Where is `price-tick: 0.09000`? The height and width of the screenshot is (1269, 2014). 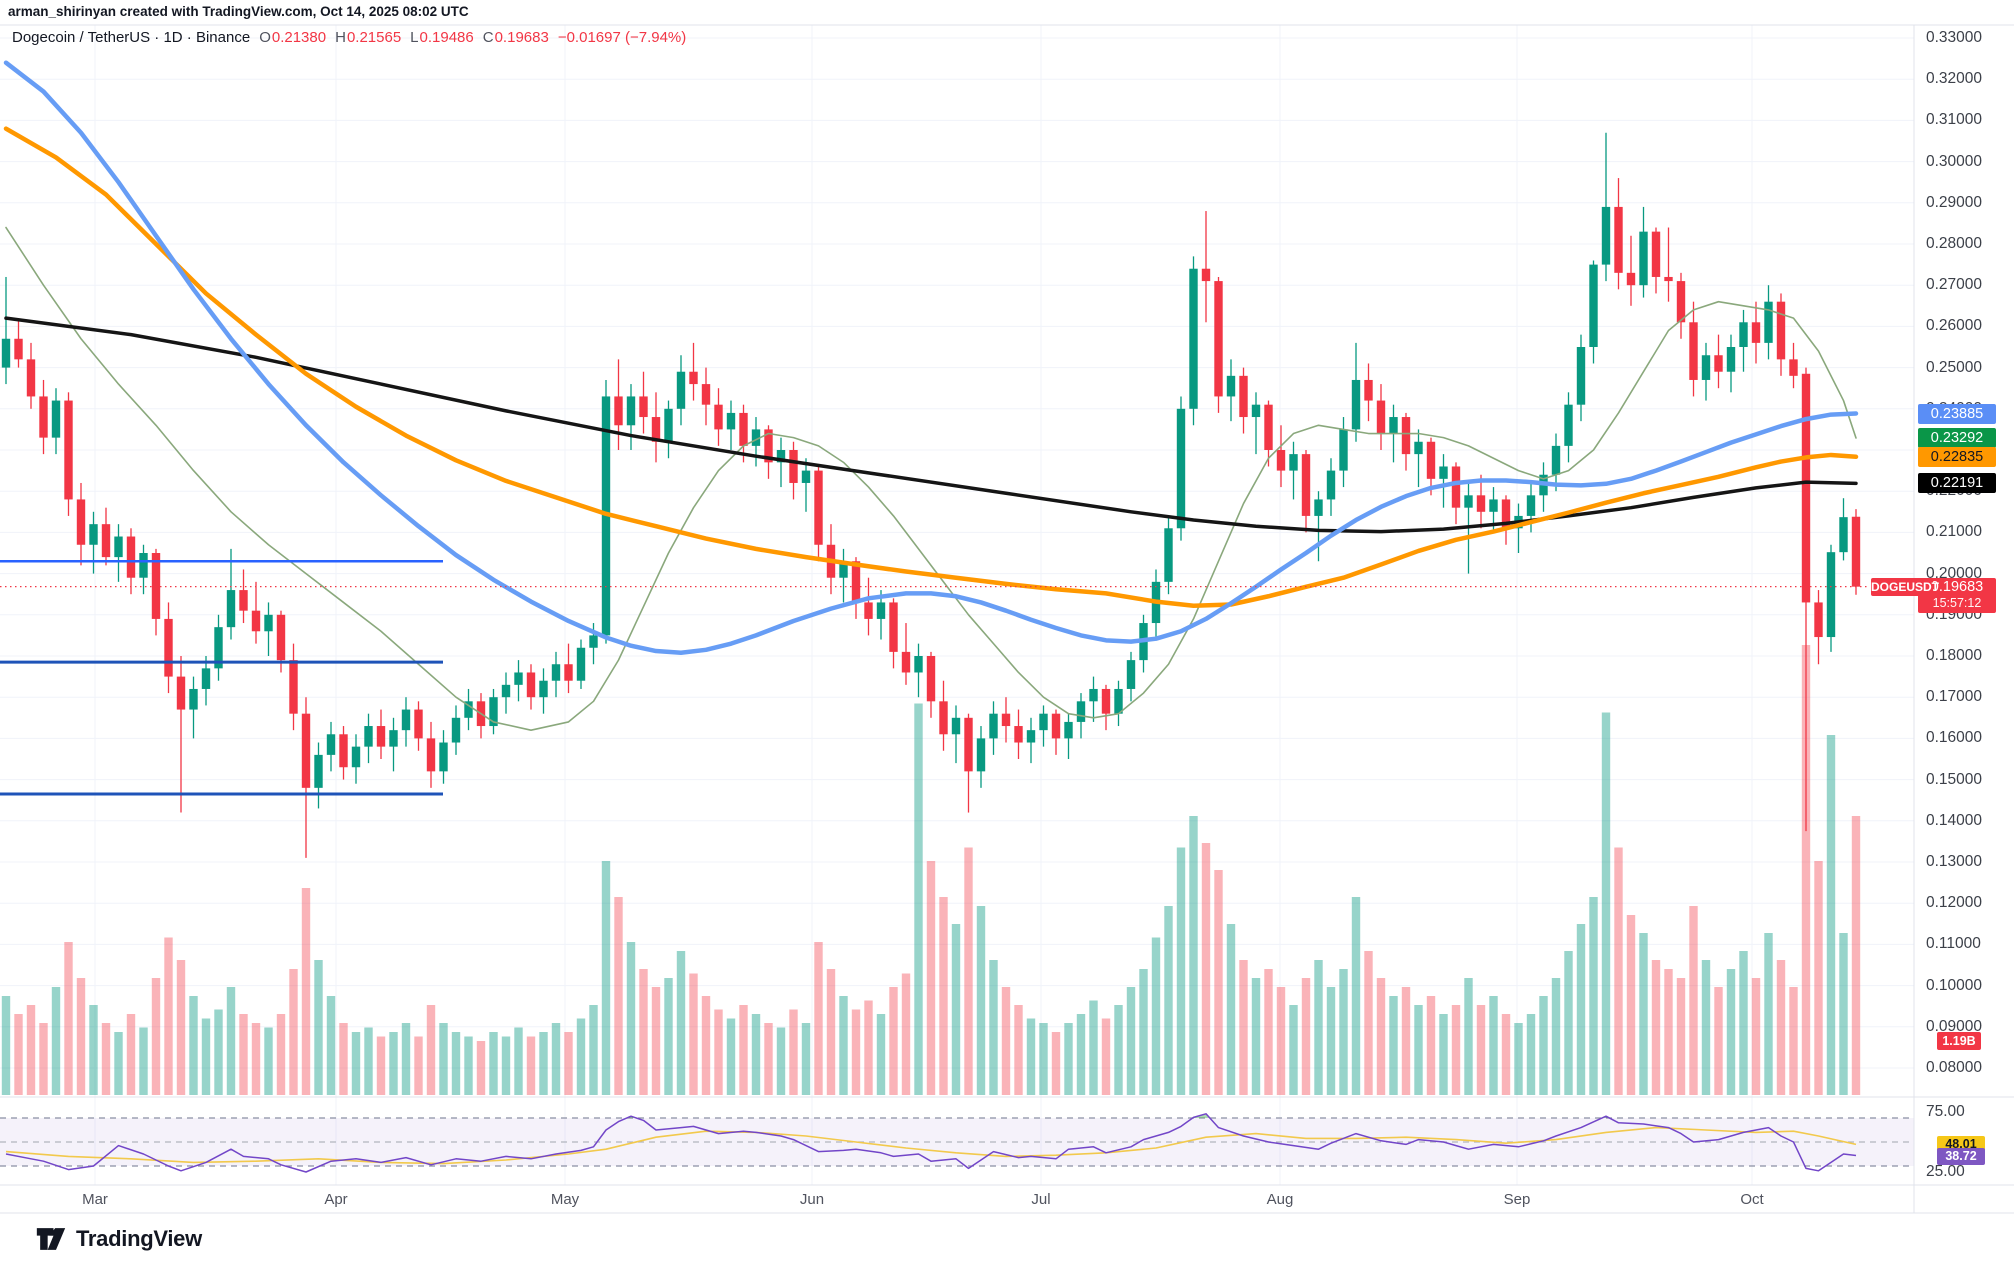 price-tick: 0.09000 is located at coordinates (1954, 1026).